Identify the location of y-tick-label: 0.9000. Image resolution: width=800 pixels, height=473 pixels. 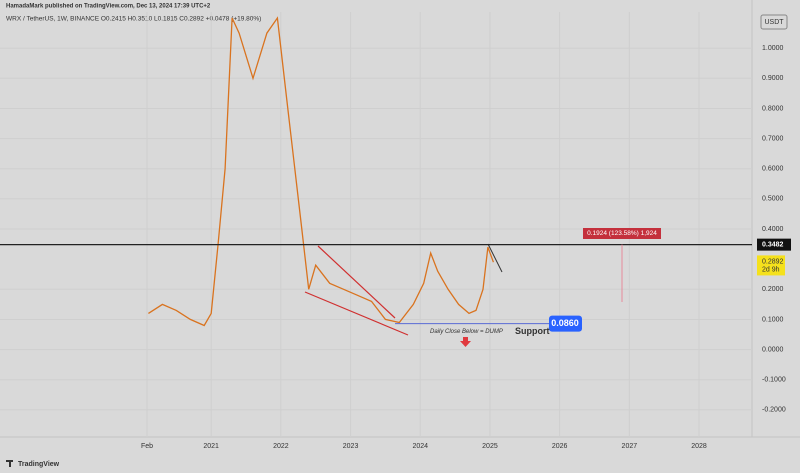
(773, 78).